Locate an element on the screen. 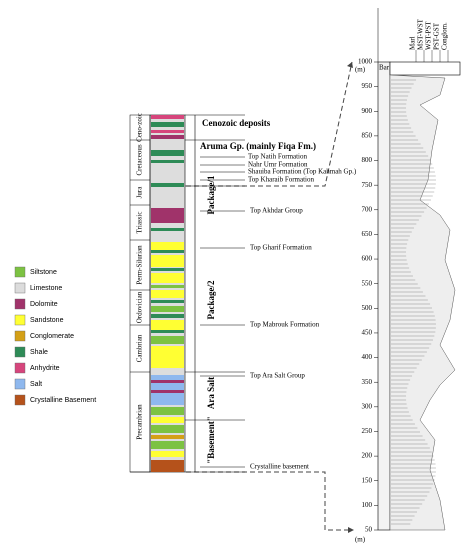 Image resolution: width=468 pixels, height=555 pixels. legend-label: Dolomite is located at coordinates (44, 304).